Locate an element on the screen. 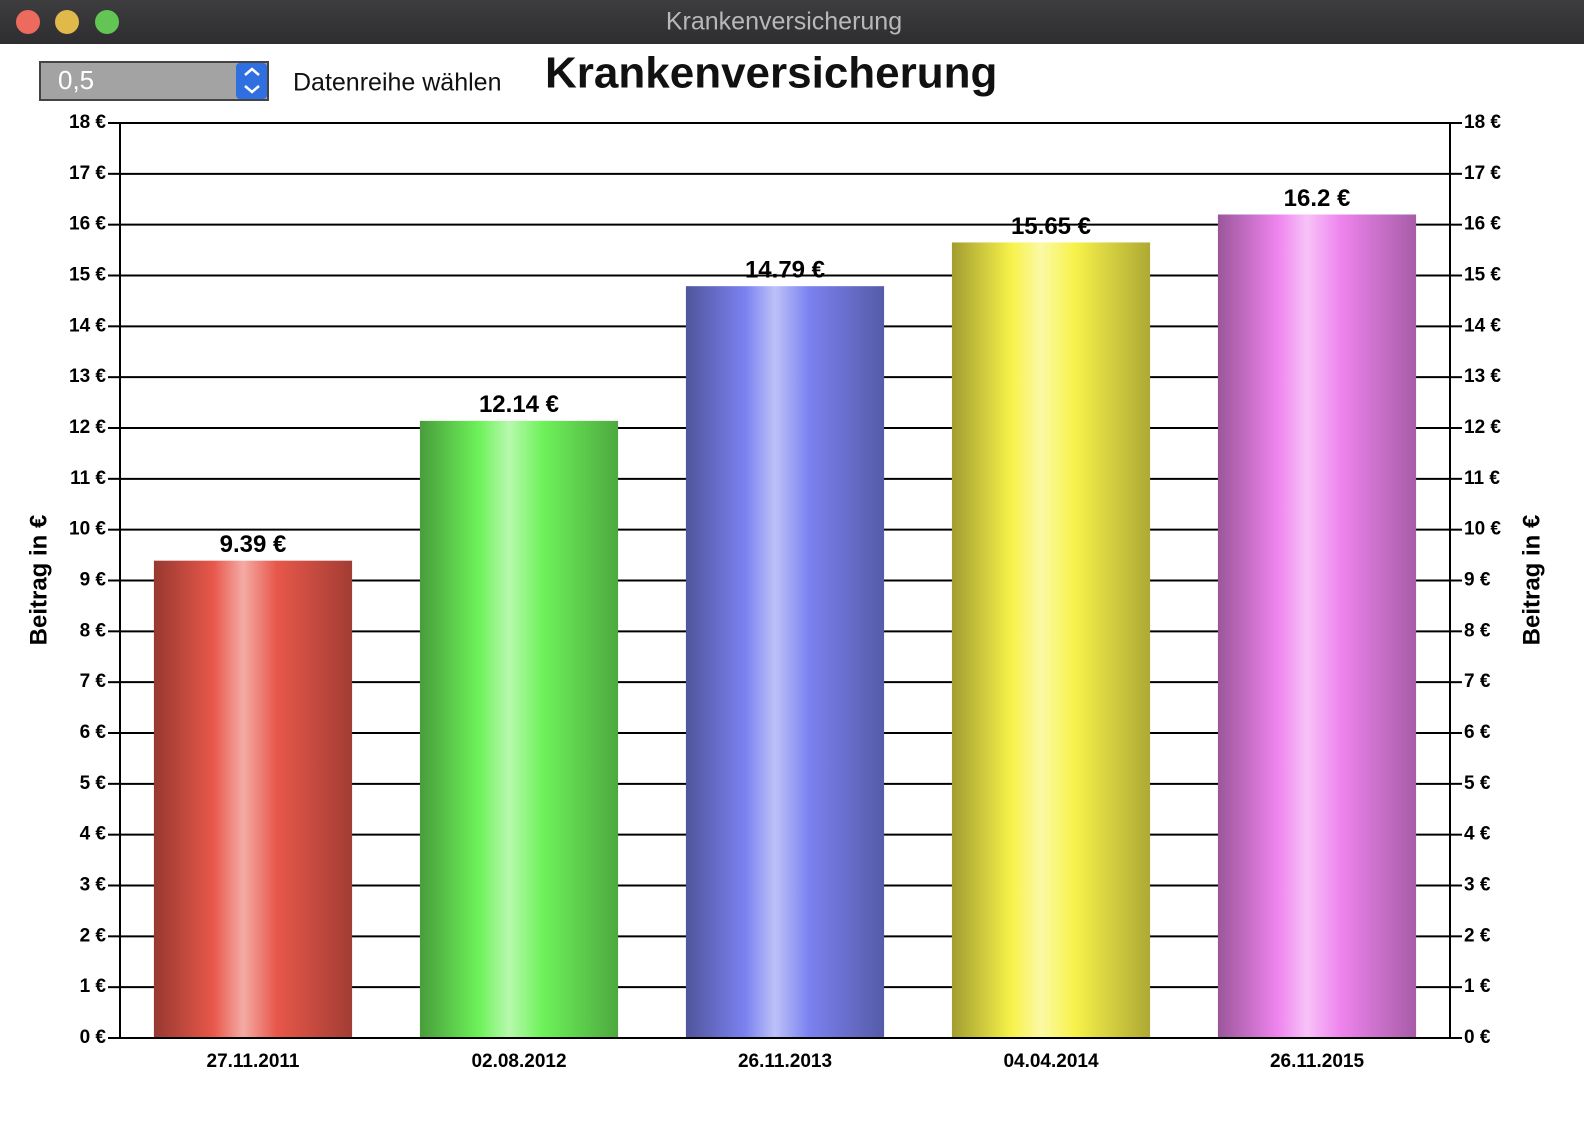  y-tick-label: 13 € is located at coordinates (87, 376).